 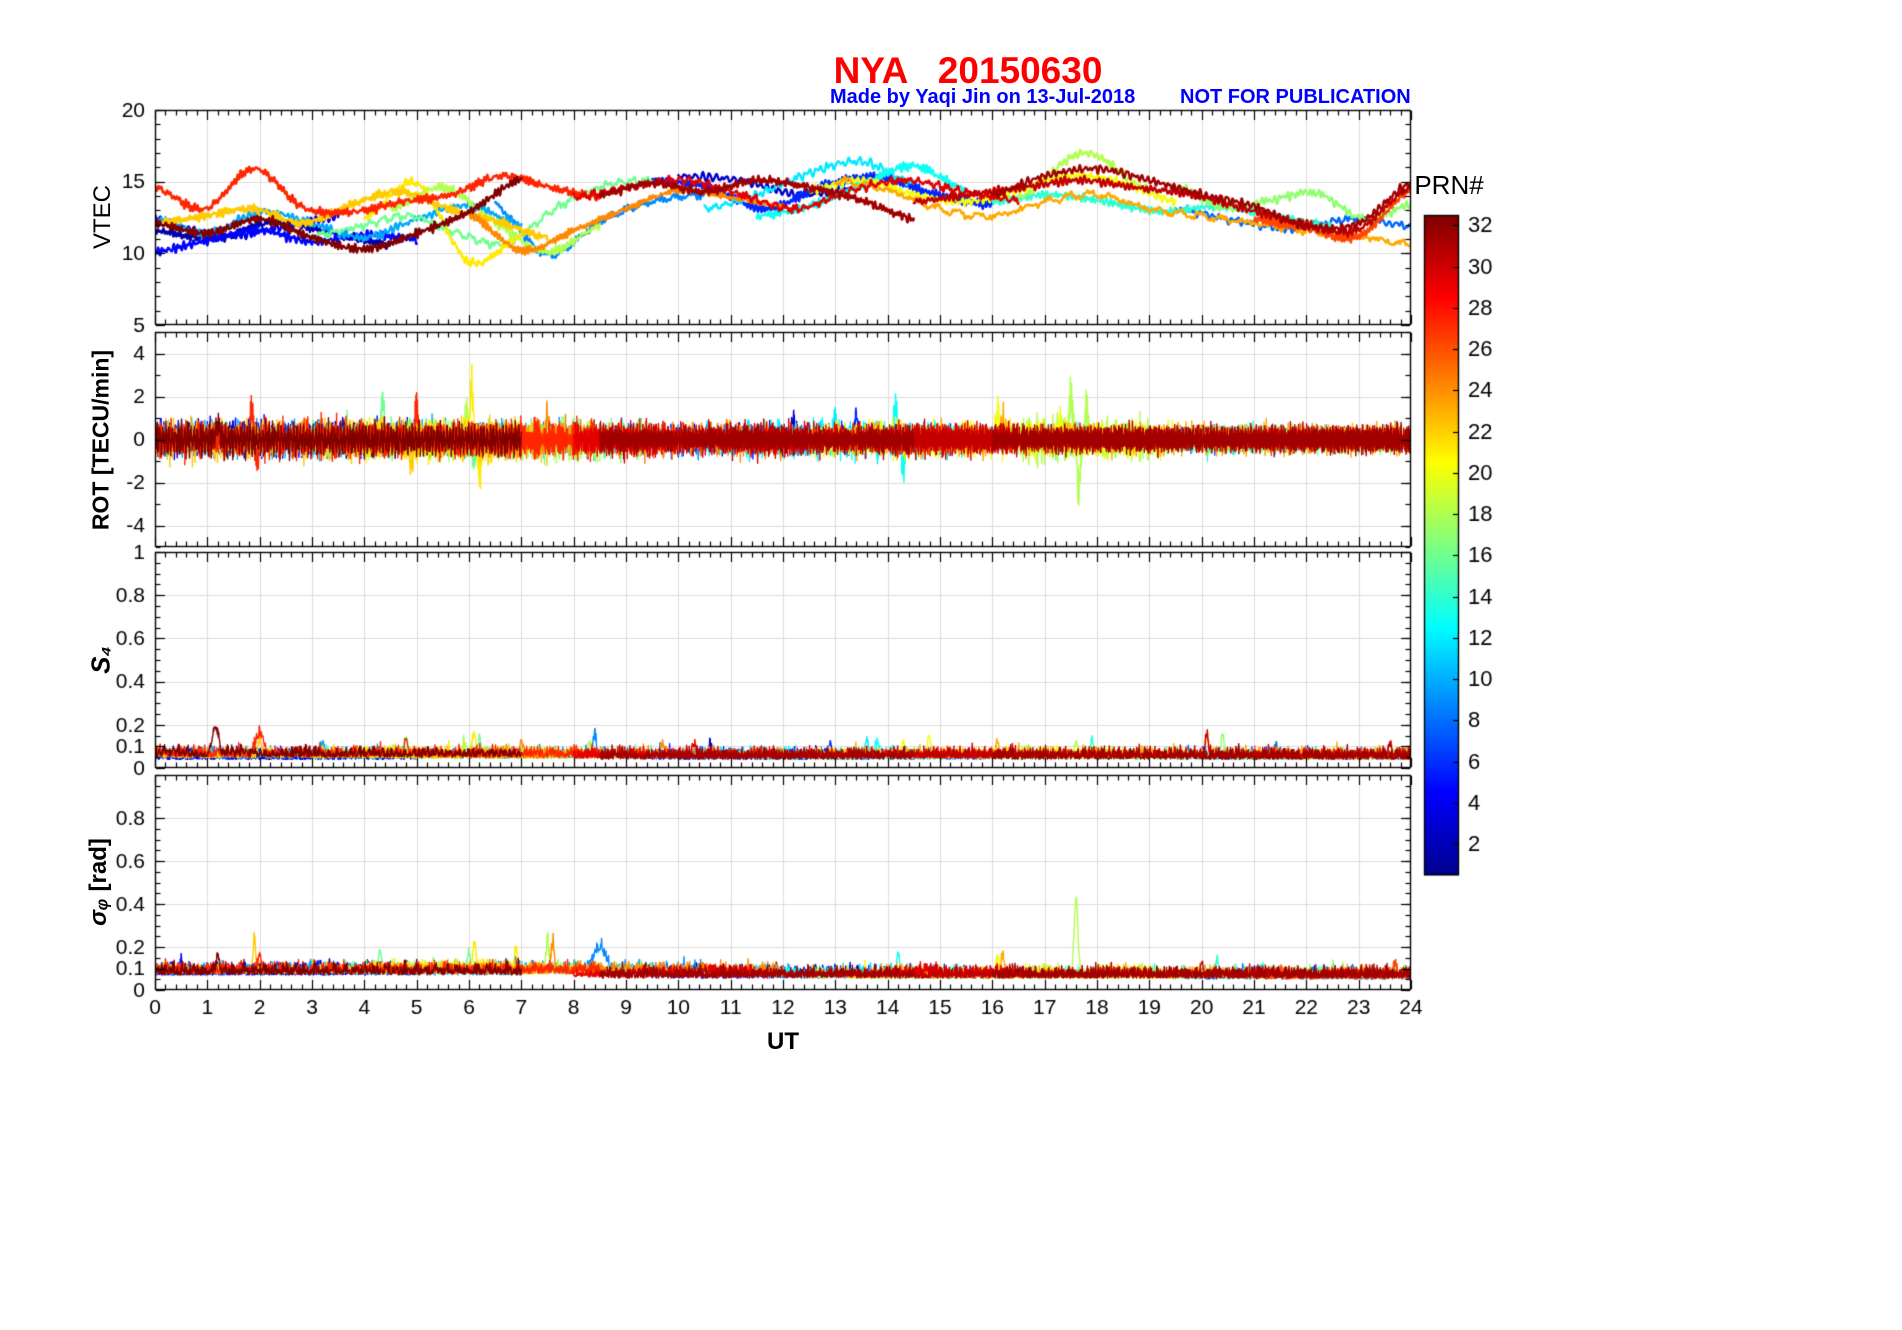 What do you see at coordinates (783, 1041) in the screenshot?
I see `xlabel-ut: UT` at bounding box center [783, 1041].